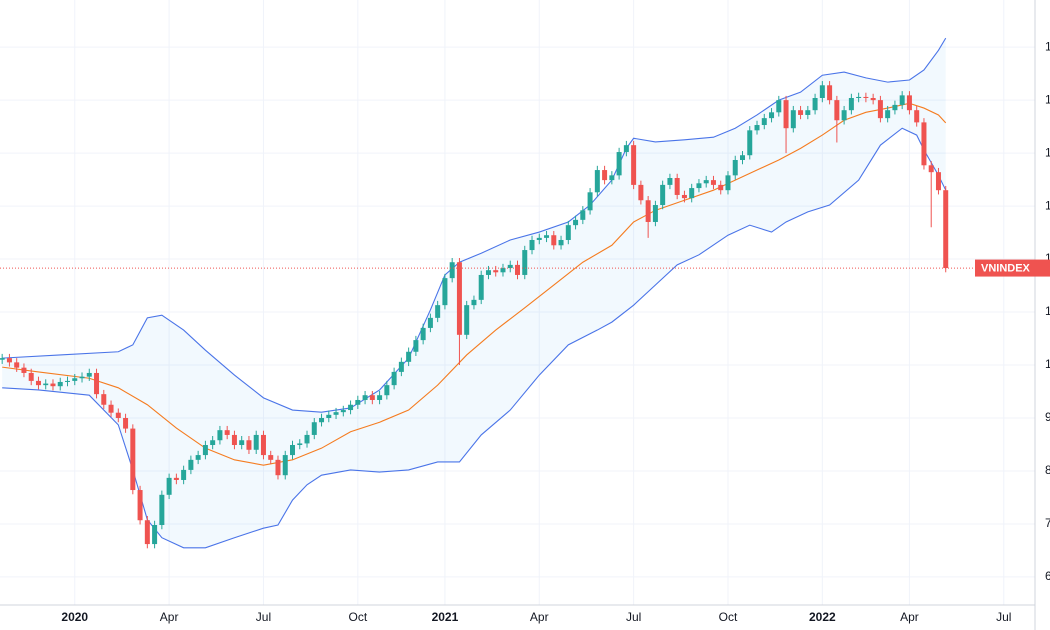  I want to click on y-tick-label: 900, so click(1047, 417).